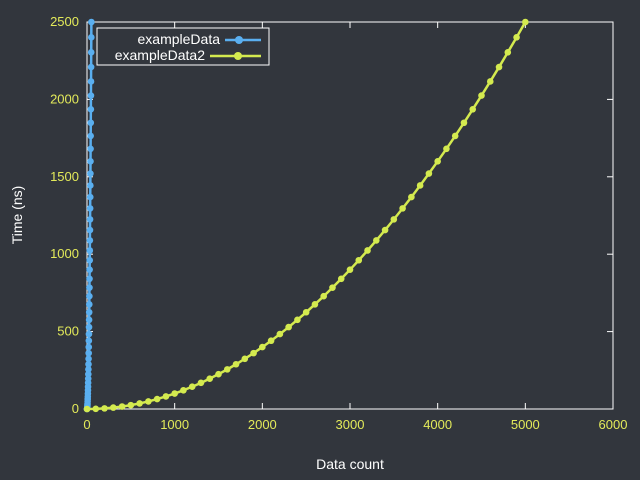 This screenshot has width=640, height=480. What do you see at coordinates (613, 424) in the screenshot?
I see `x-tick-label: 6000` at bounding box center [613, 424].